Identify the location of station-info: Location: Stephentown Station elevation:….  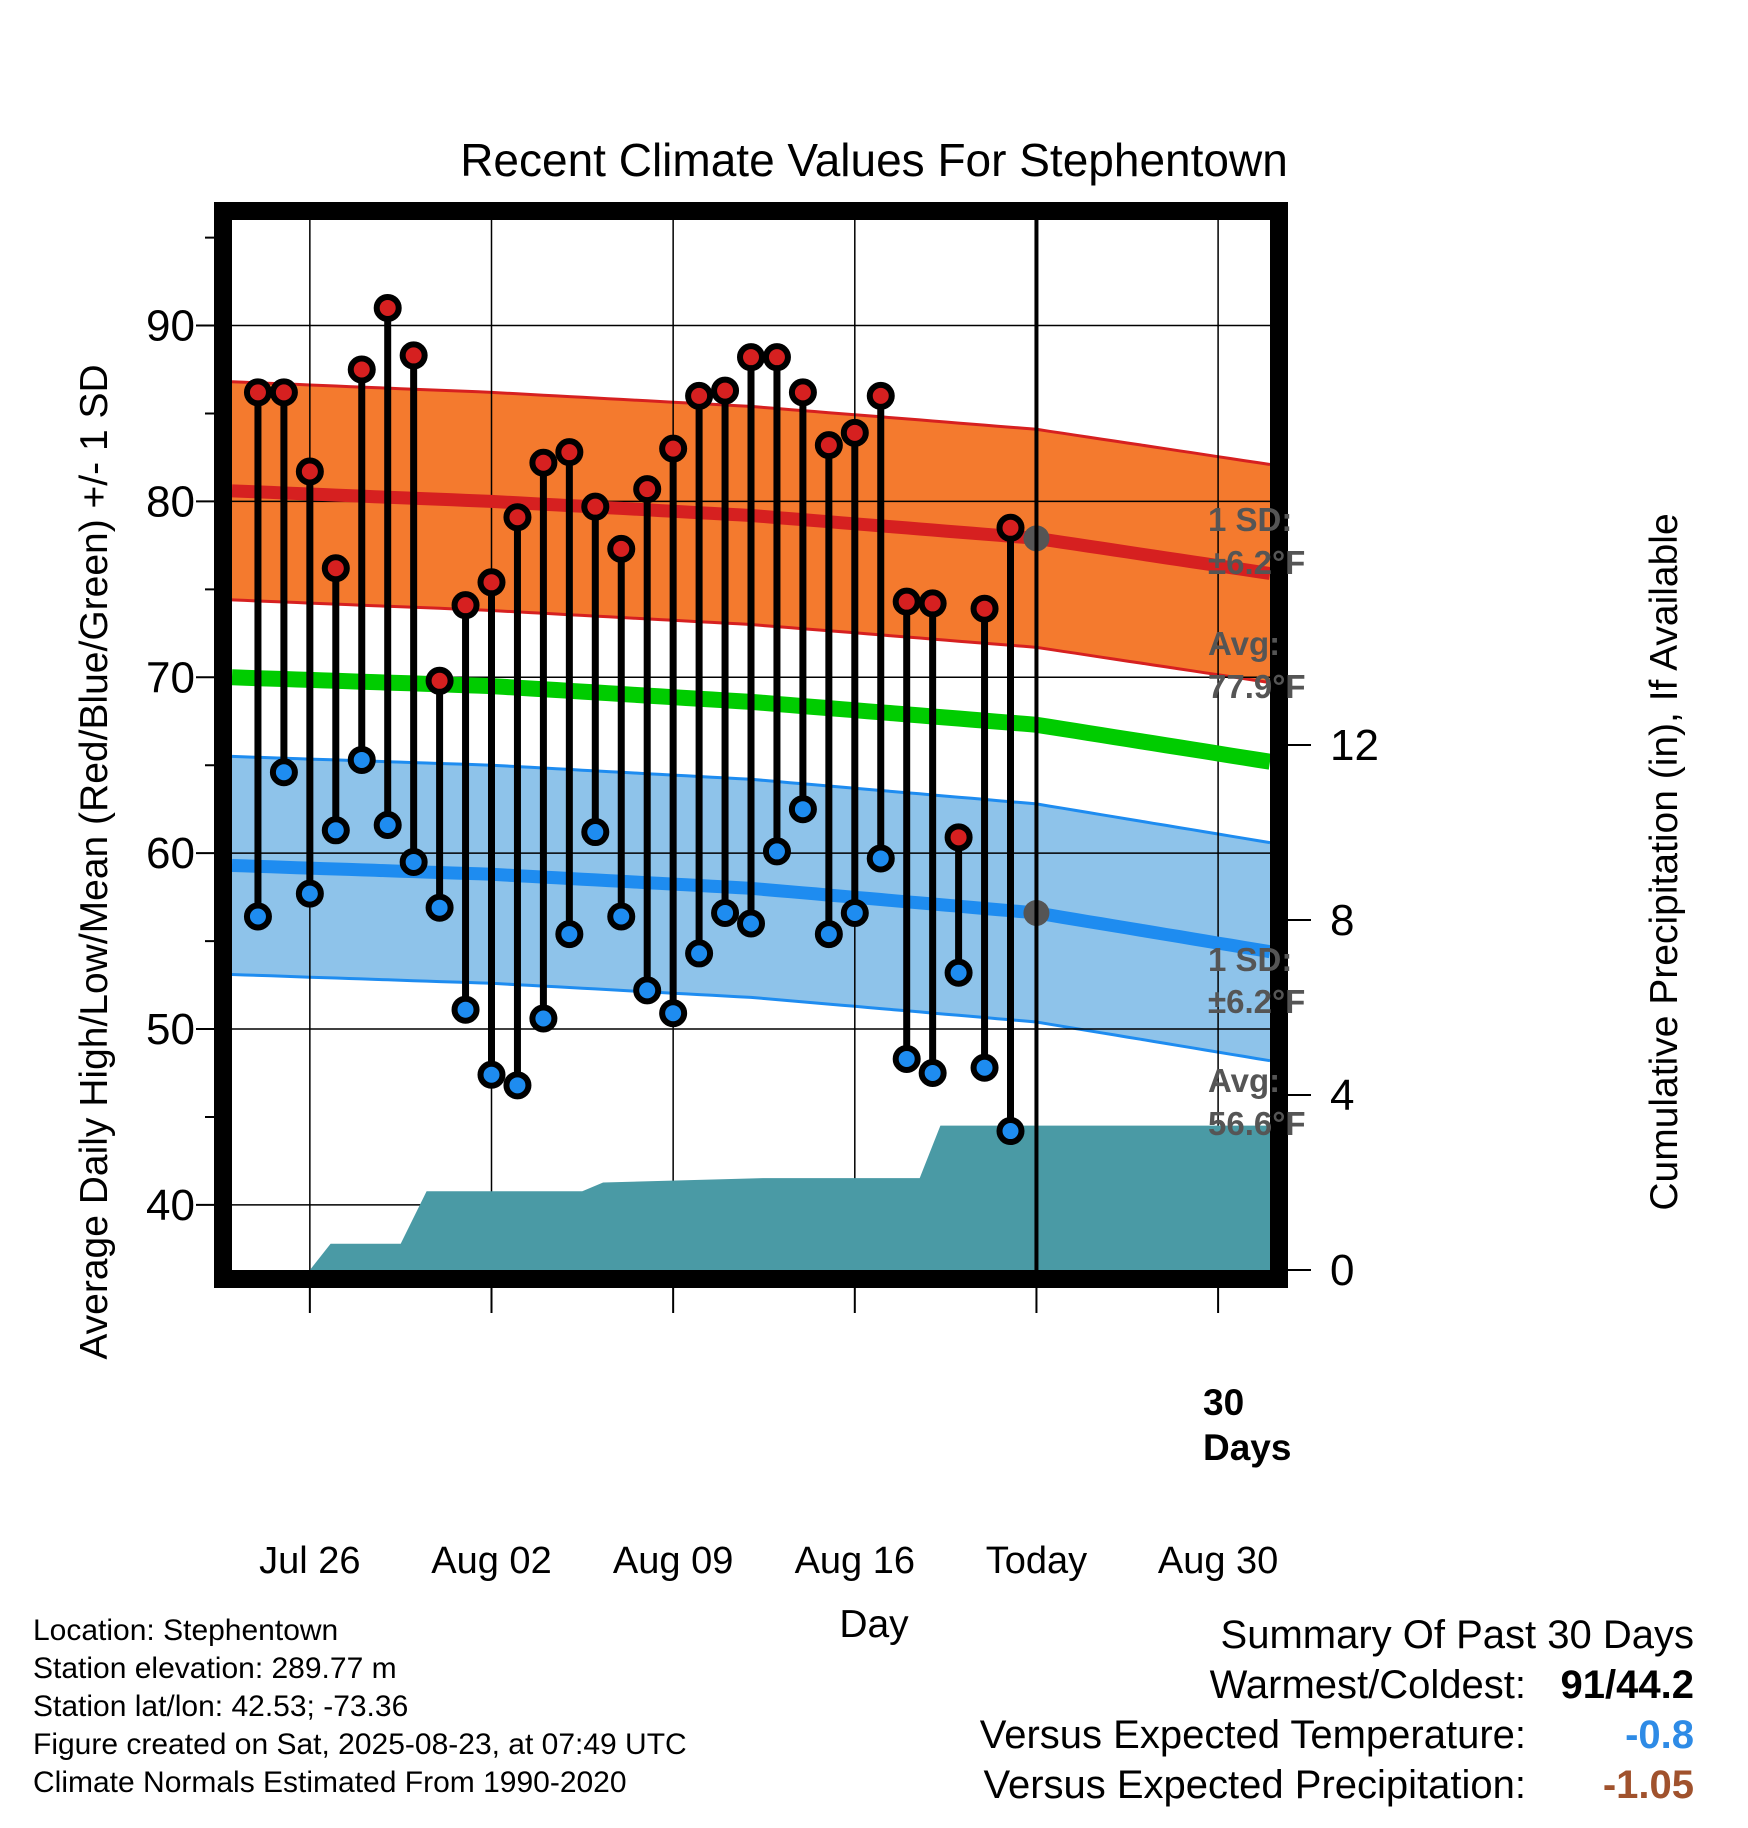
(360, 1707).